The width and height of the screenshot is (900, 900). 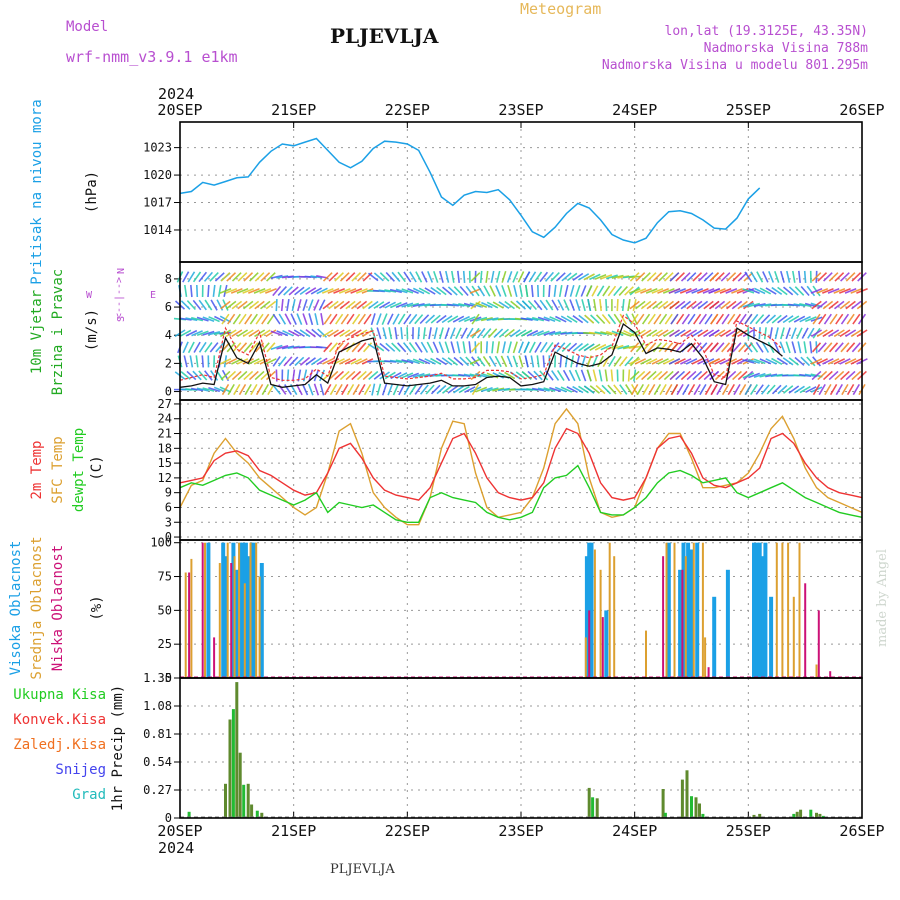 What do you see at coordinates (157, 148) in the screenshot?
I see `y-tick-label: 1023` at bounding box center [157, 148].